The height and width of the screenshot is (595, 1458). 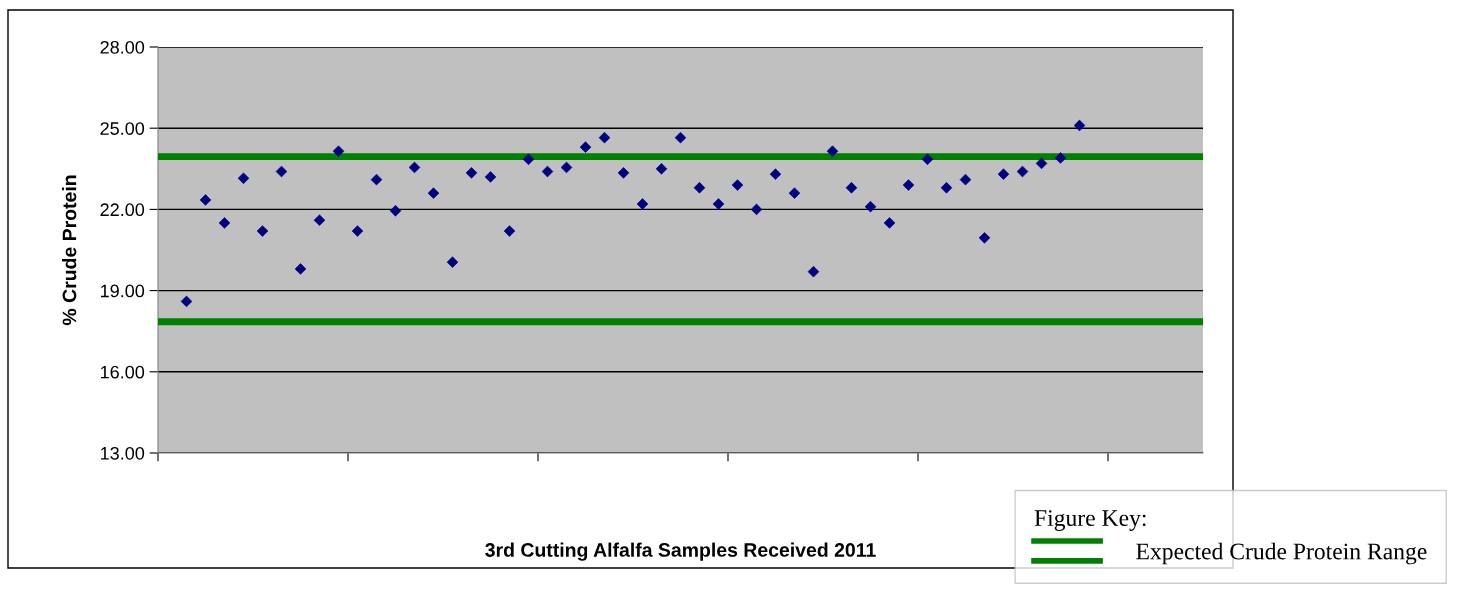 What do you see at coordinates (680, 551) in the screenshot?
I see `x-axis-title: 3rd Cutting Alfalfa Samples Received 2011` at bounding box center [680, 551].